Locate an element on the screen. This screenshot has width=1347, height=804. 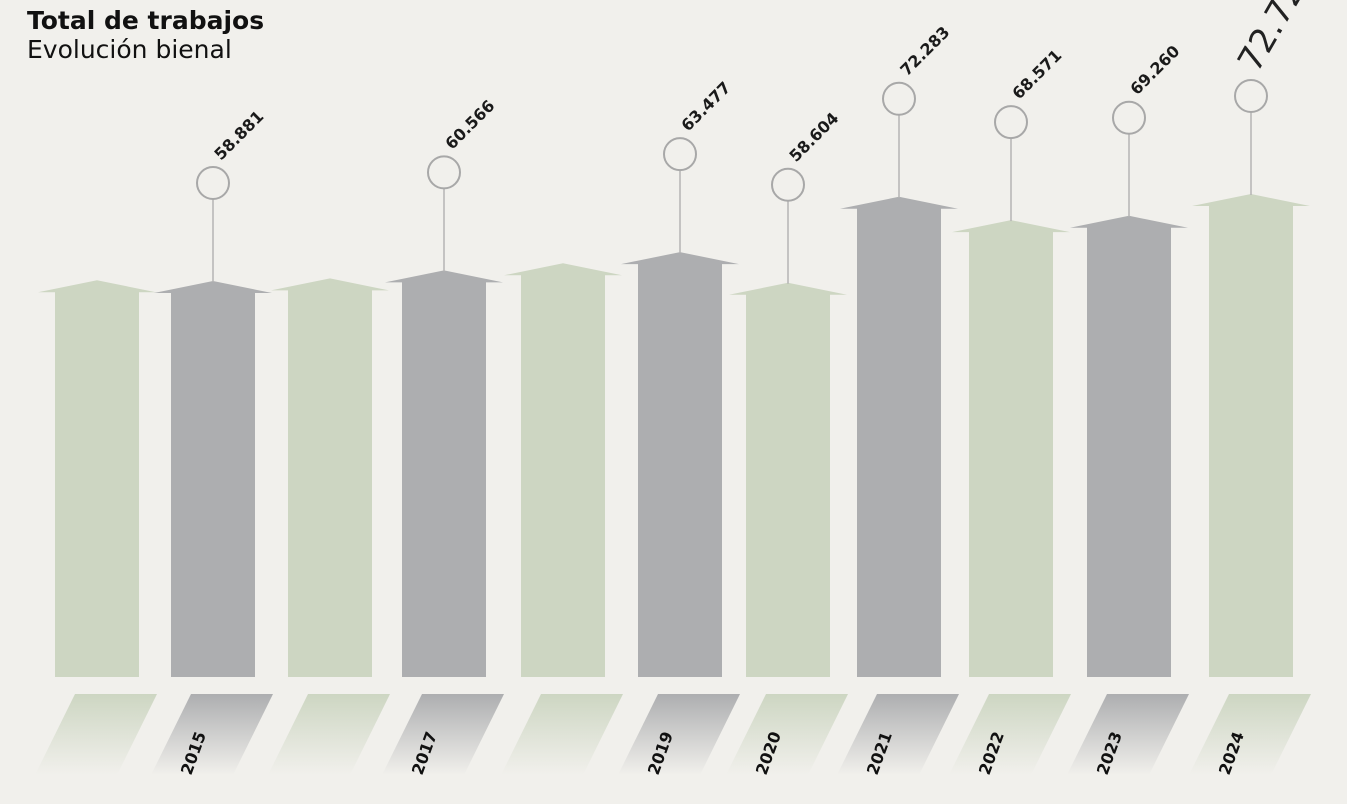
bar-2015 is located at coordinates (213, 479).